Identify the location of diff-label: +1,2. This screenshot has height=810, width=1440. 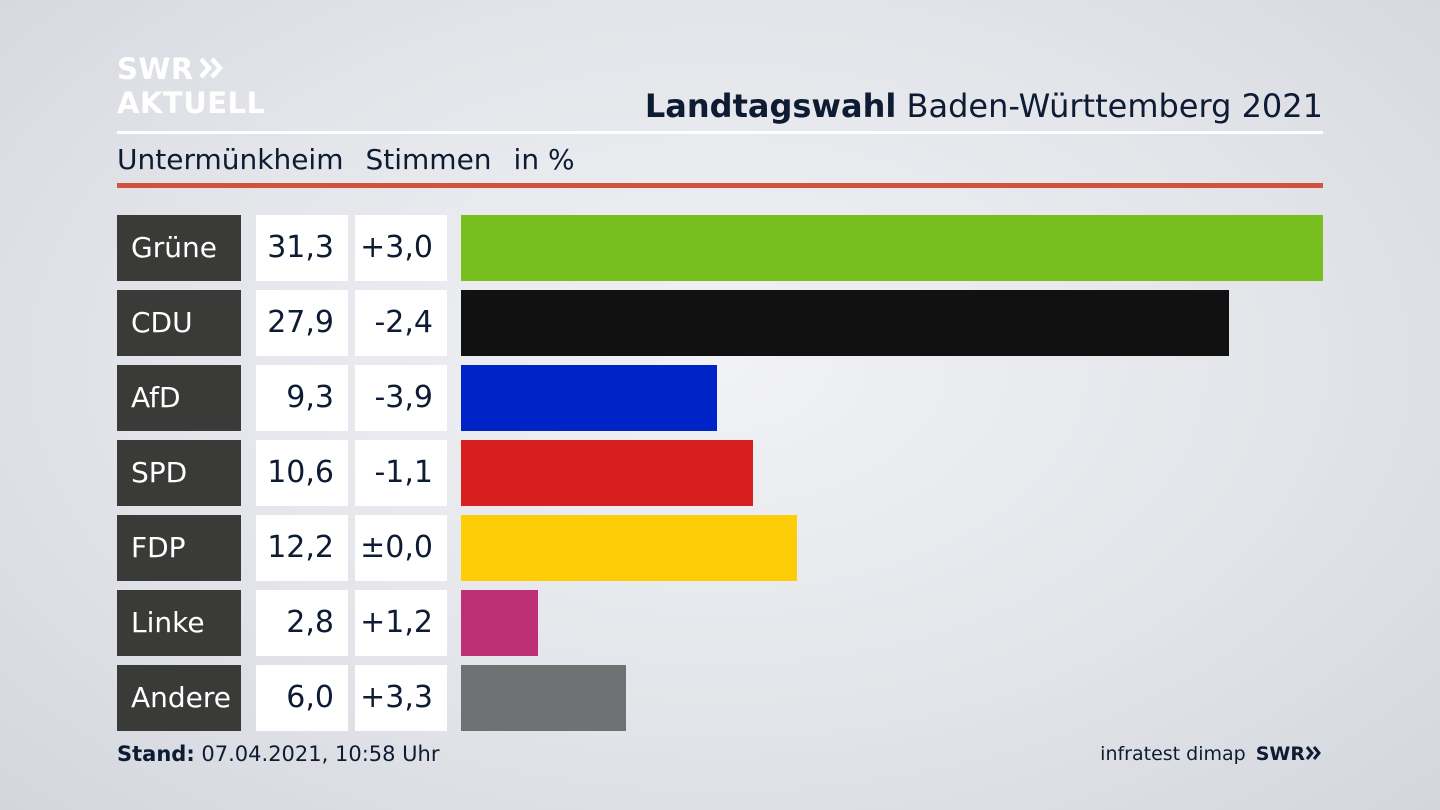
(401, 623).